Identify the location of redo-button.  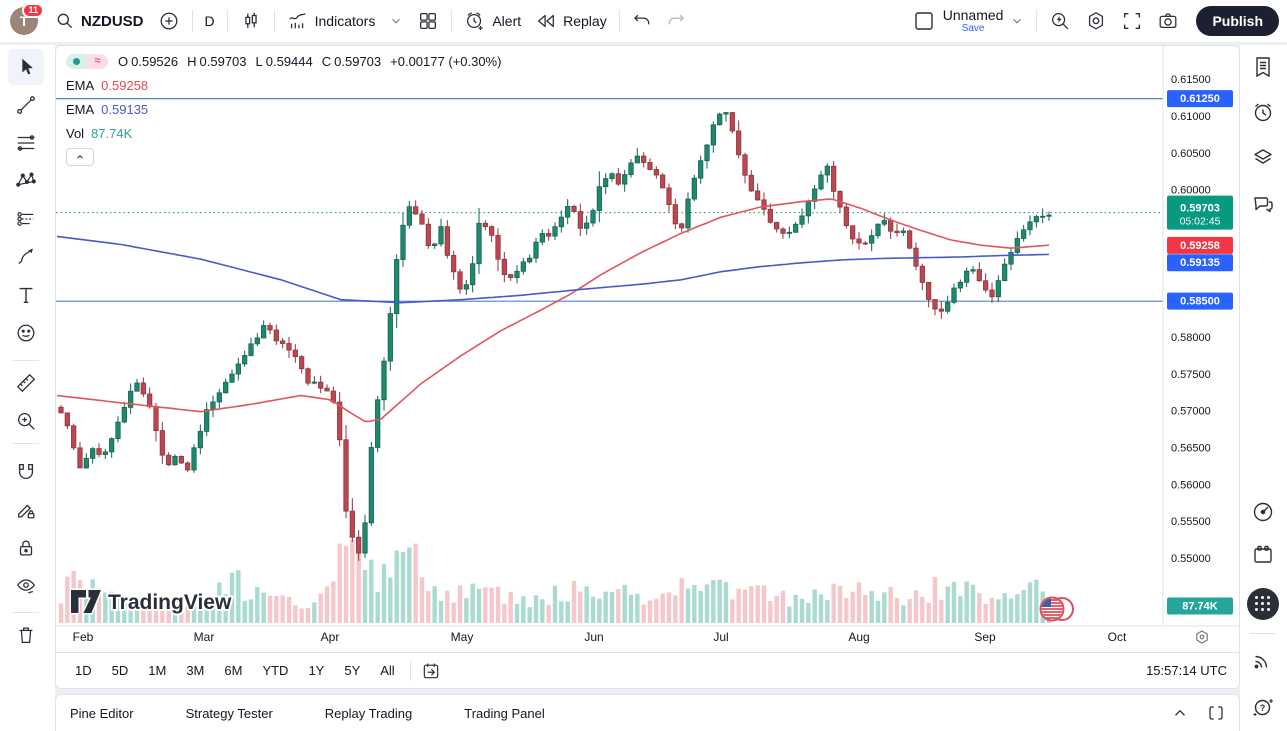
(676, 21).